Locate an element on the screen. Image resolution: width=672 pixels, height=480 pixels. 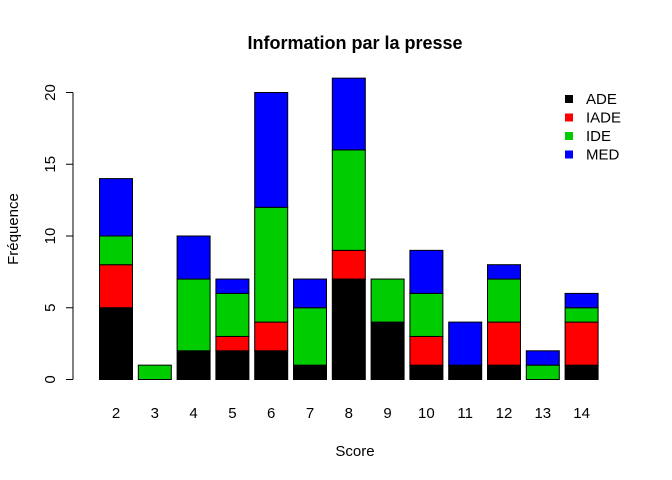
chart-title: Information par la presse is located at coordinates (354, 43).